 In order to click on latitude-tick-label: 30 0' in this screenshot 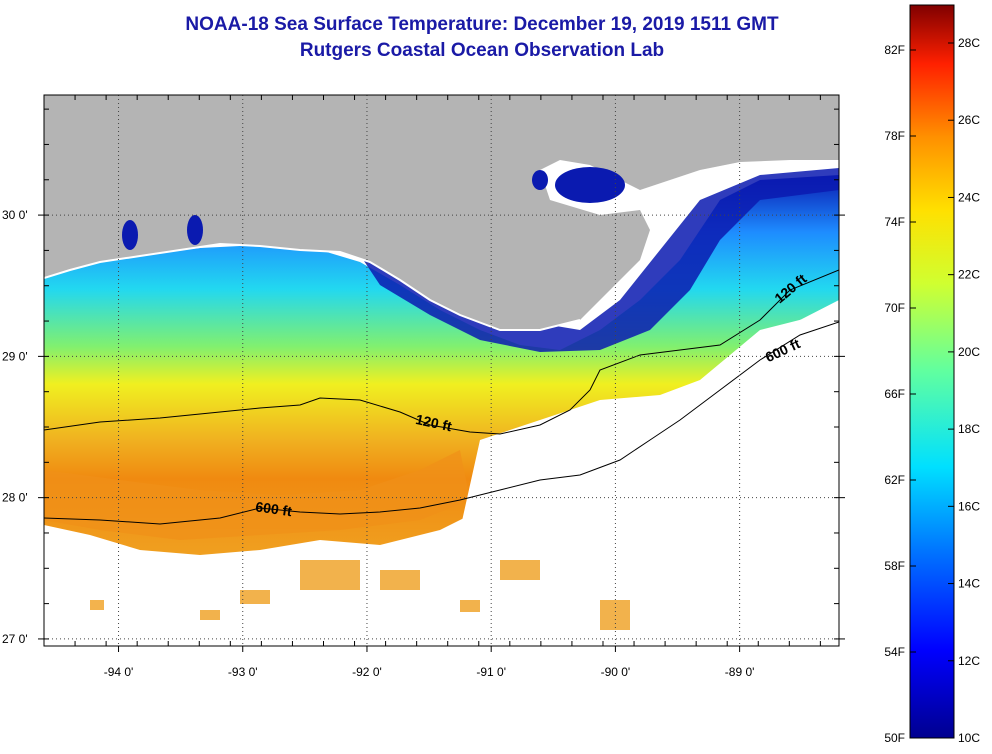, I will do `click(15, 215)`.